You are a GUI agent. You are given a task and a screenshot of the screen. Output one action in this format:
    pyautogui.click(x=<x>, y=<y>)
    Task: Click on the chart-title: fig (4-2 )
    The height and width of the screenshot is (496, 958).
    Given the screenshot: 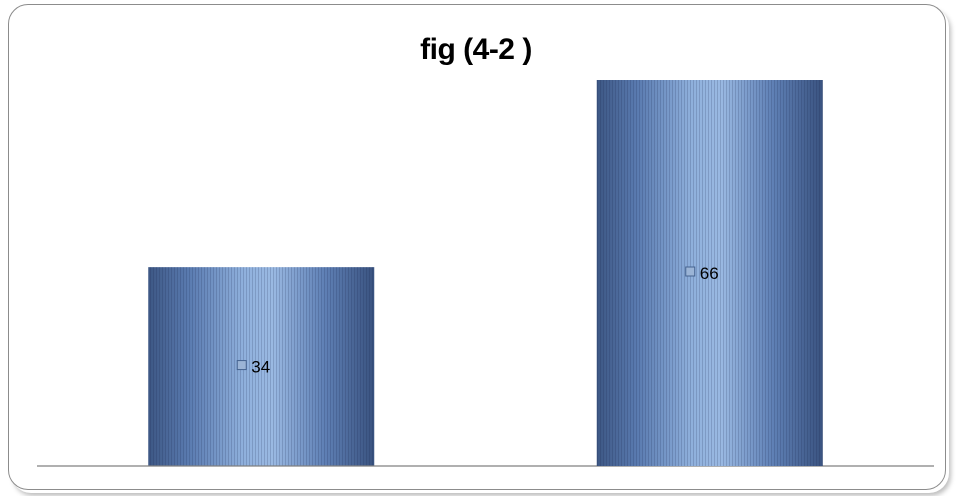 What is the action you would take?
    pyautogui.click(x=476, y=49)
    